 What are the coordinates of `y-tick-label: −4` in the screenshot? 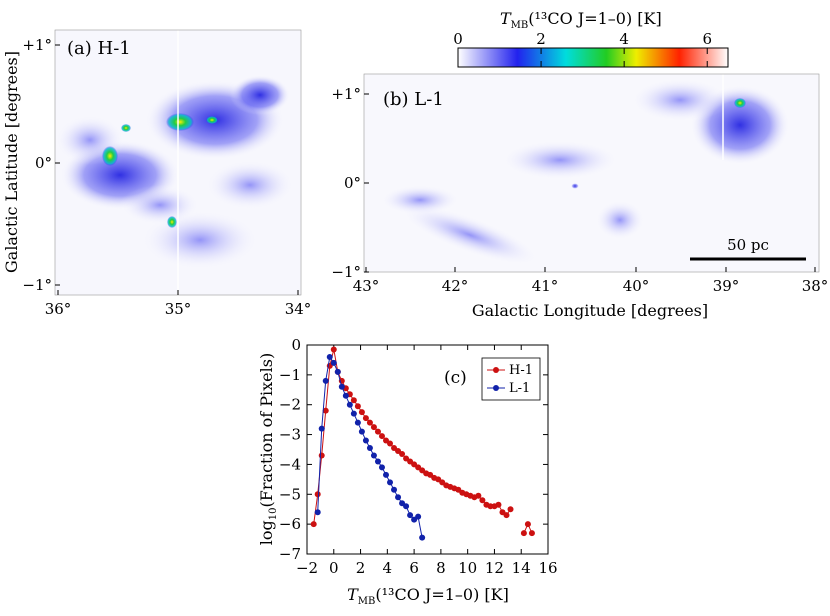 It's located at (290, 464).